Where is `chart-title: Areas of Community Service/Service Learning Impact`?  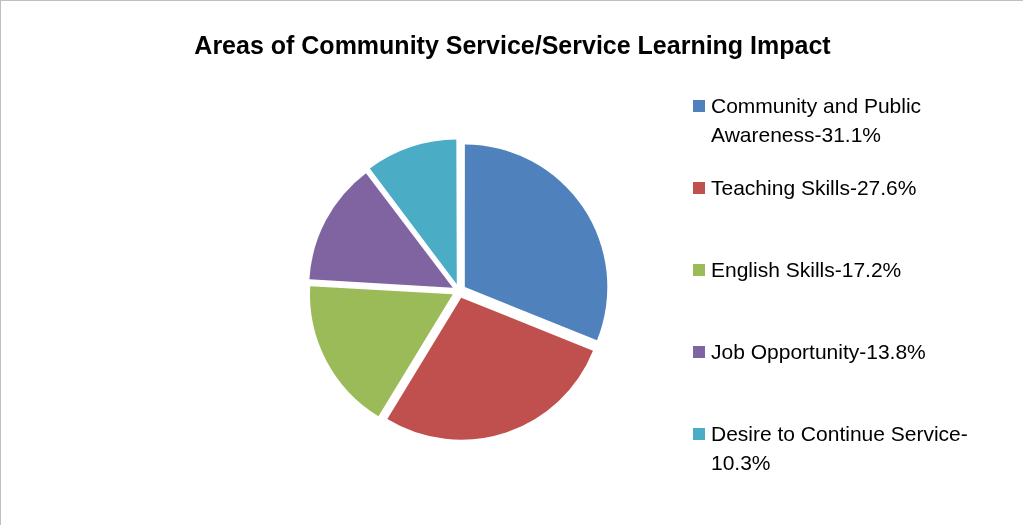
chart-title: Areas of Community Service/Service Learning Impact is located at coordinates (512, 45).